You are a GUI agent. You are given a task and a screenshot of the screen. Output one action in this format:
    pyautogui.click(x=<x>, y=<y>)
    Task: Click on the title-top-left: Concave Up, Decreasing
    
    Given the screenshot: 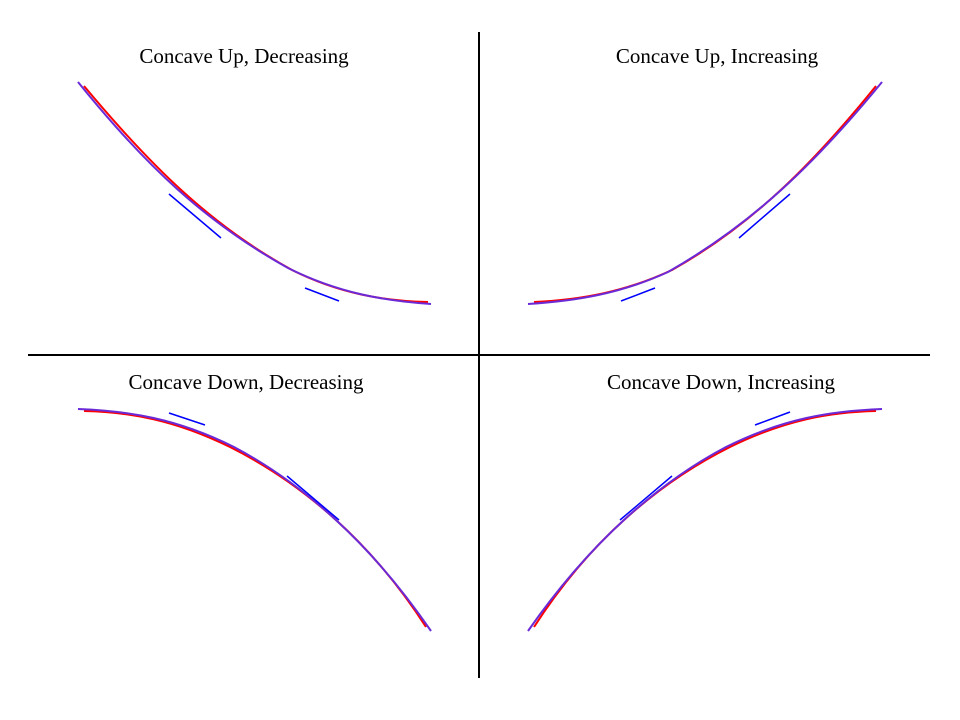 What is the action you would take?
    pyautogui.click(x=244, y=56)
    